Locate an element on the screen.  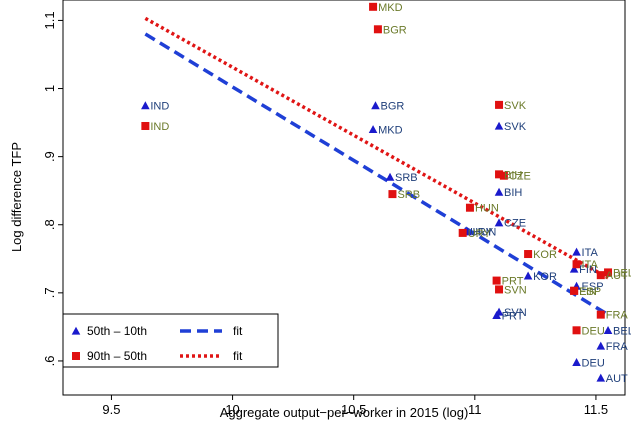
x-tick-label: 11 is located at coordinates (475, 409).